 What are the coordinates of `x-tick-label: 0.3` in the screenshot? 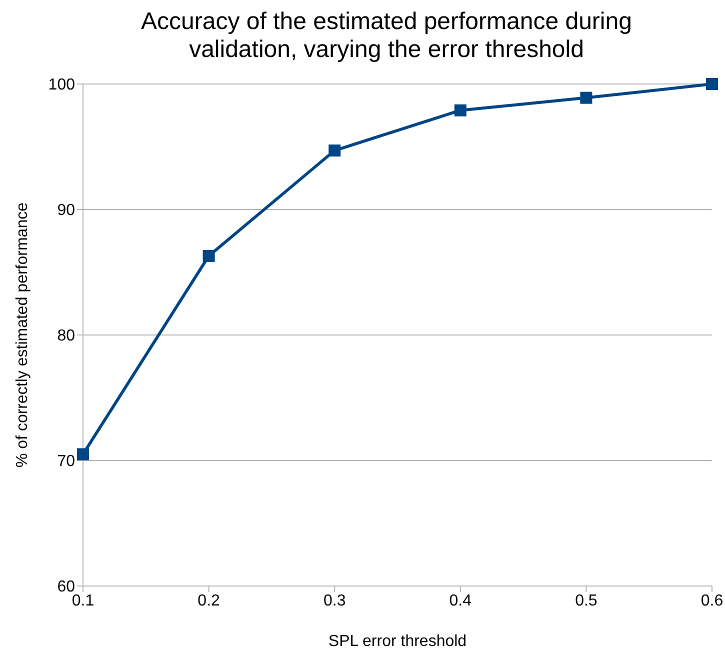 It's located at (334, 601).